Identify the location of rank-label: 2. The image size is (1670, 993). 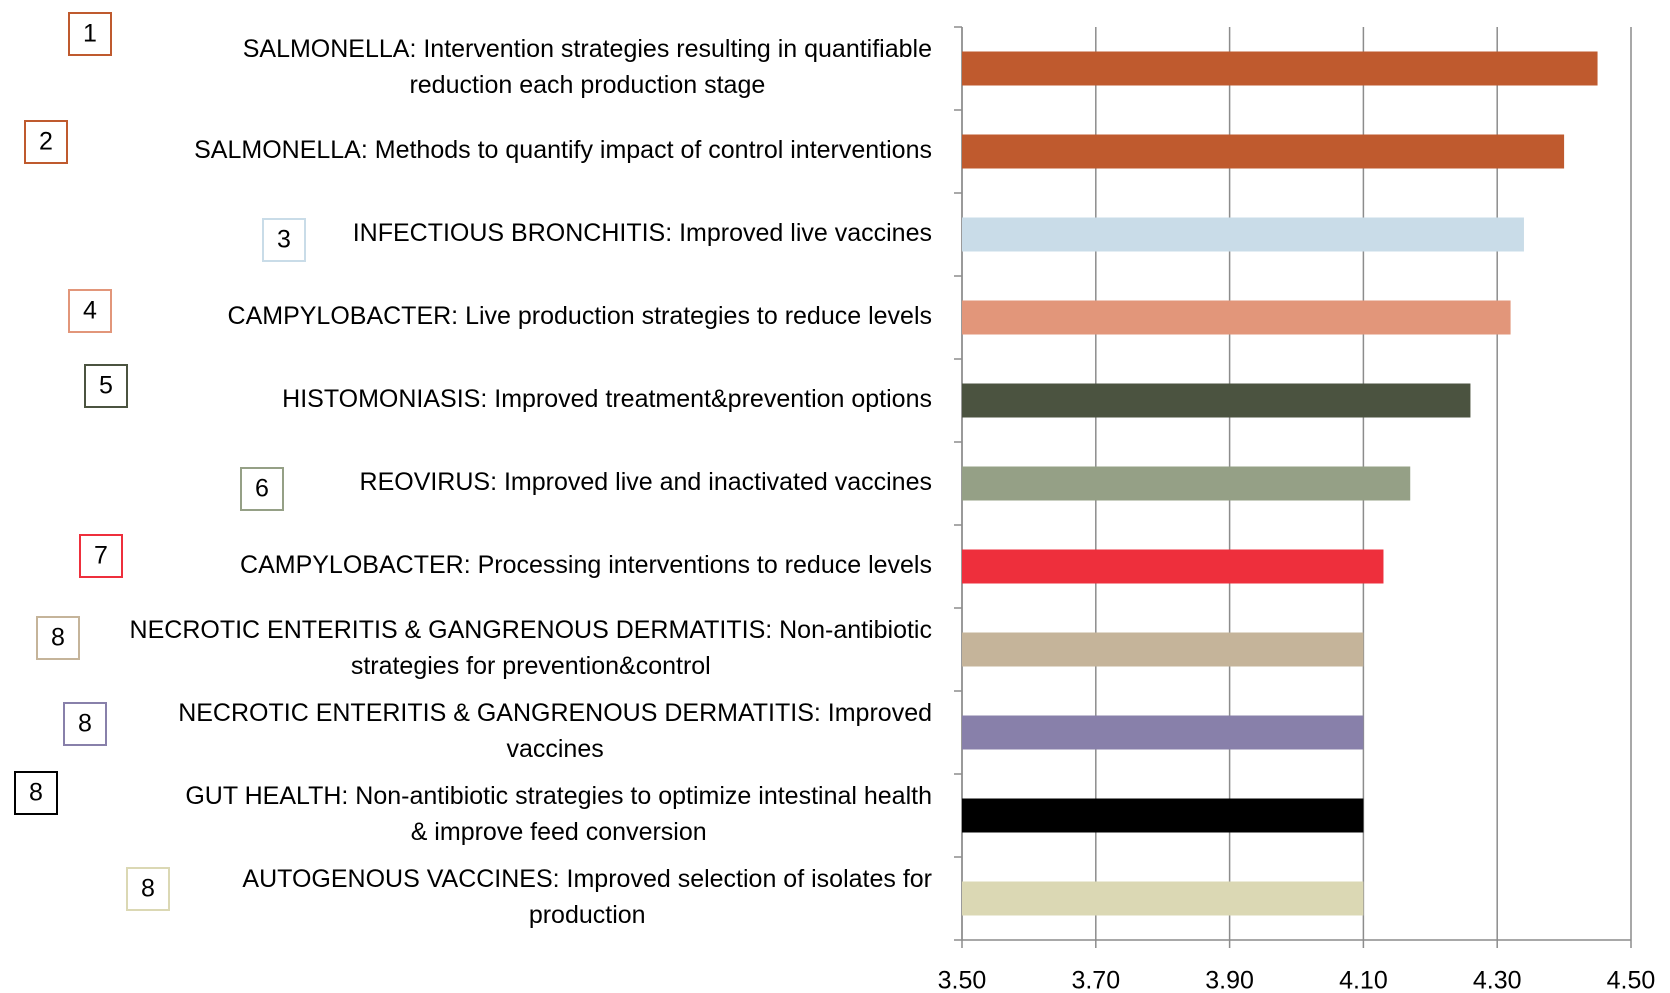
(46, 142).